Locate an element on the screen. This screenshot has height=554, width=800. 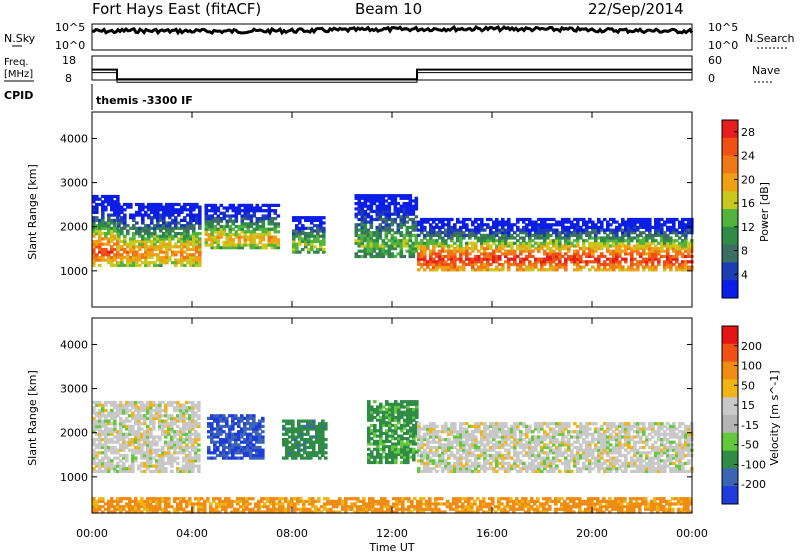
freq-left-tick-top: 18 is located at coordinates (69, 60).